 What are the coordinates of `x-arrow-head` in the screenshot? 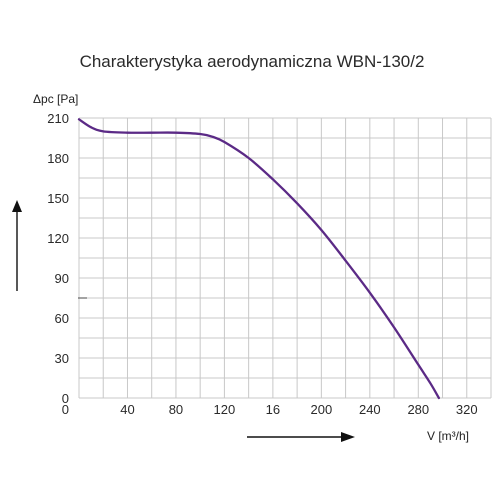 It's located at (348, 437).